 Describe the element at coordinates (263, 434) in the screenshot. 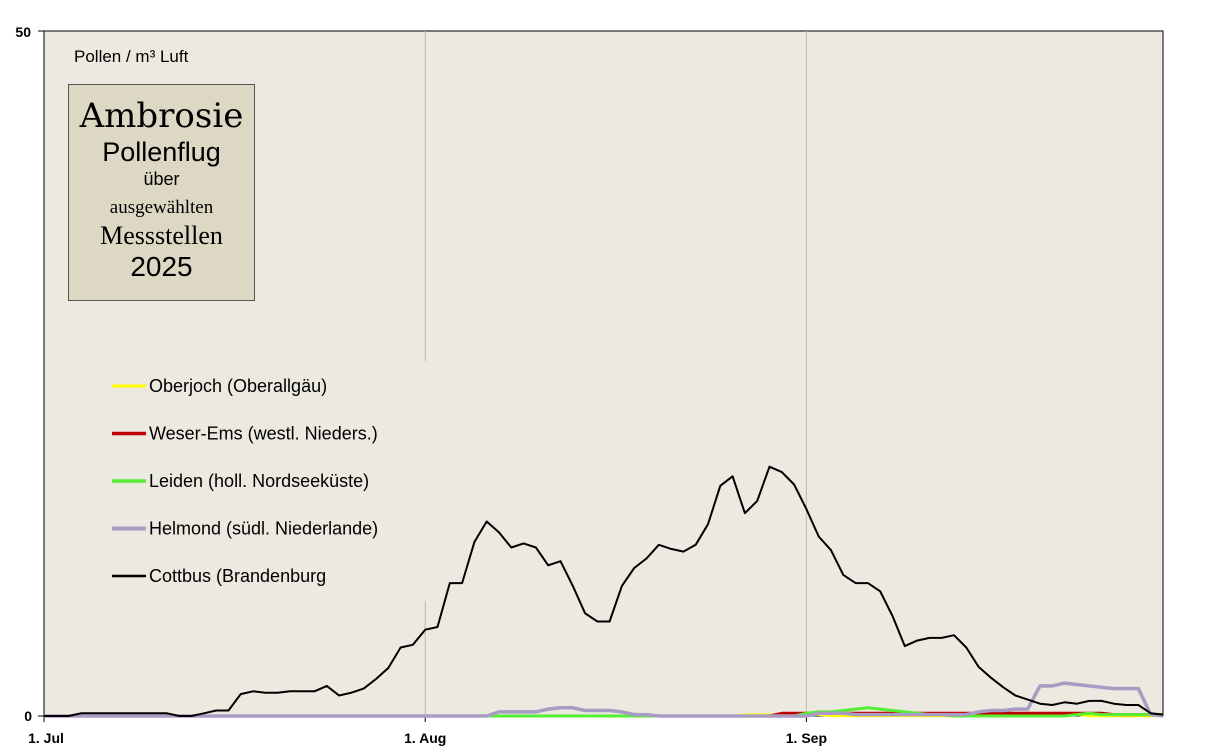

I see `legend-label: Weser-Ems (westl. Nieders.)` at that location.